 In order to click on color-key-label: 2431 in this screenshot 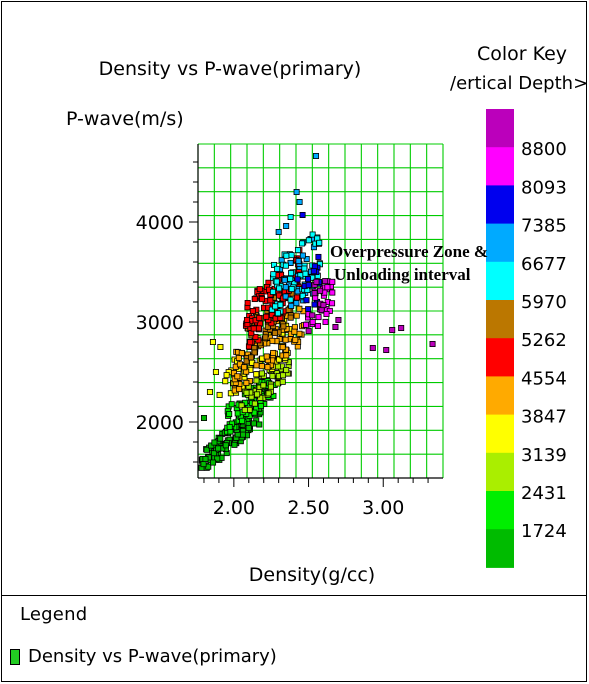, I will do `click(544, 493)`.